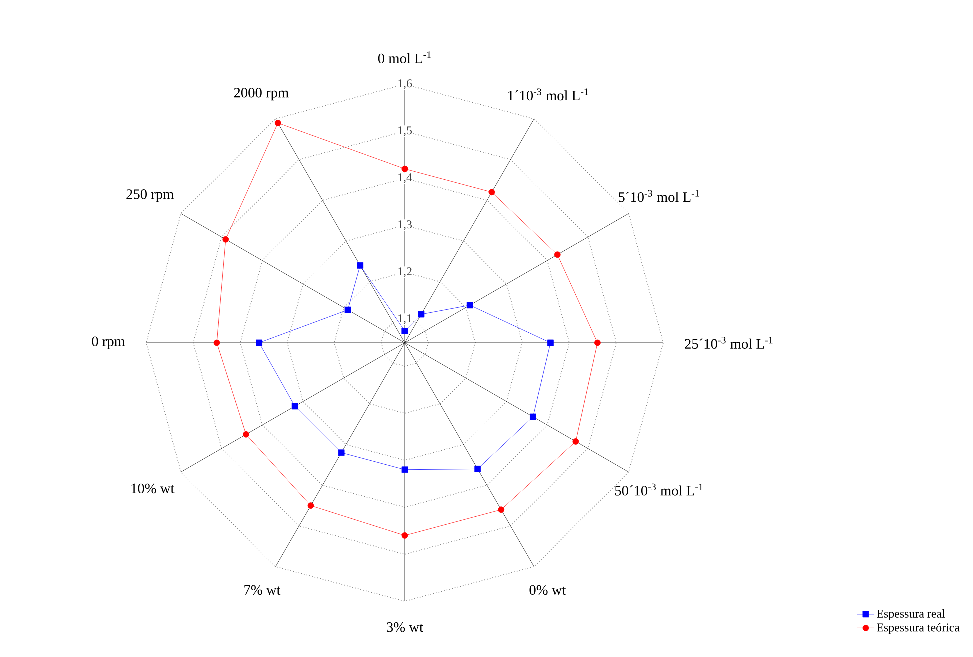 The image size is (973, 657). I want to click on y-tick-label: 1,1, so click(405, 319).